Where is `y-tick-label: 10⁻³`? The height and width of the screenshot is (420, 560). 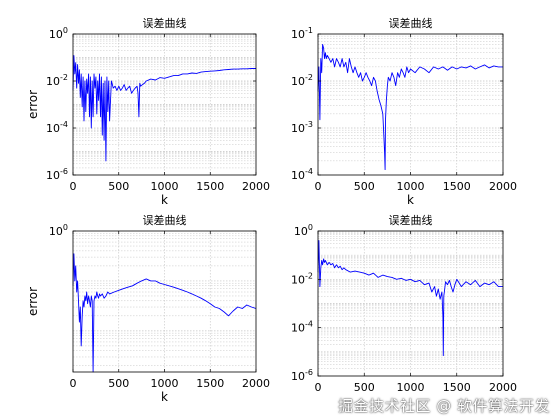 y-tick-label: 10⁻³ is located at coordinates (302, 127).